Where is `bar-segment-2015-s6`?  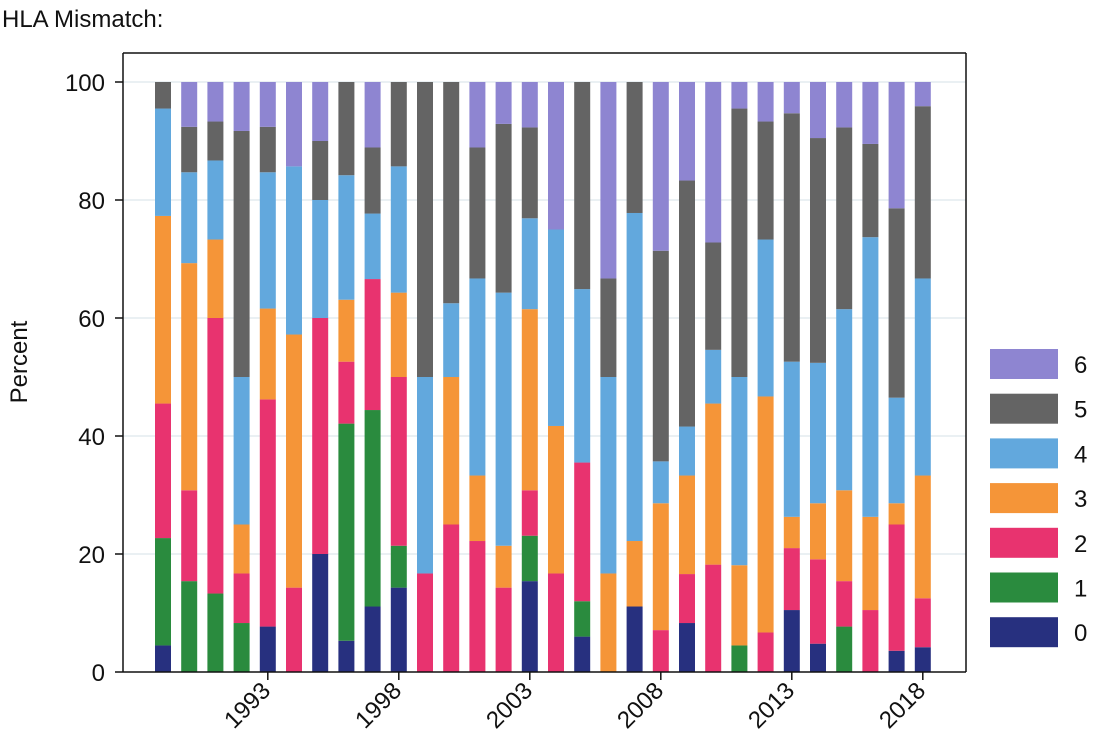
bar-segment-2015-s6 is located at coordinates (844, 105).